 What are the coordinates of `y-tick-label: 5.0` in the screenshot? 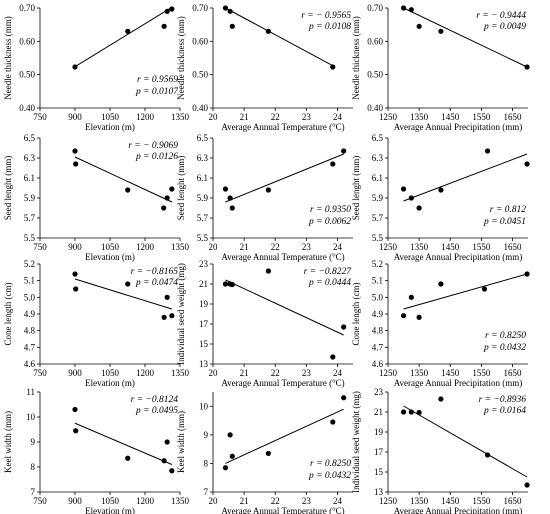 It's located at (30, 297).